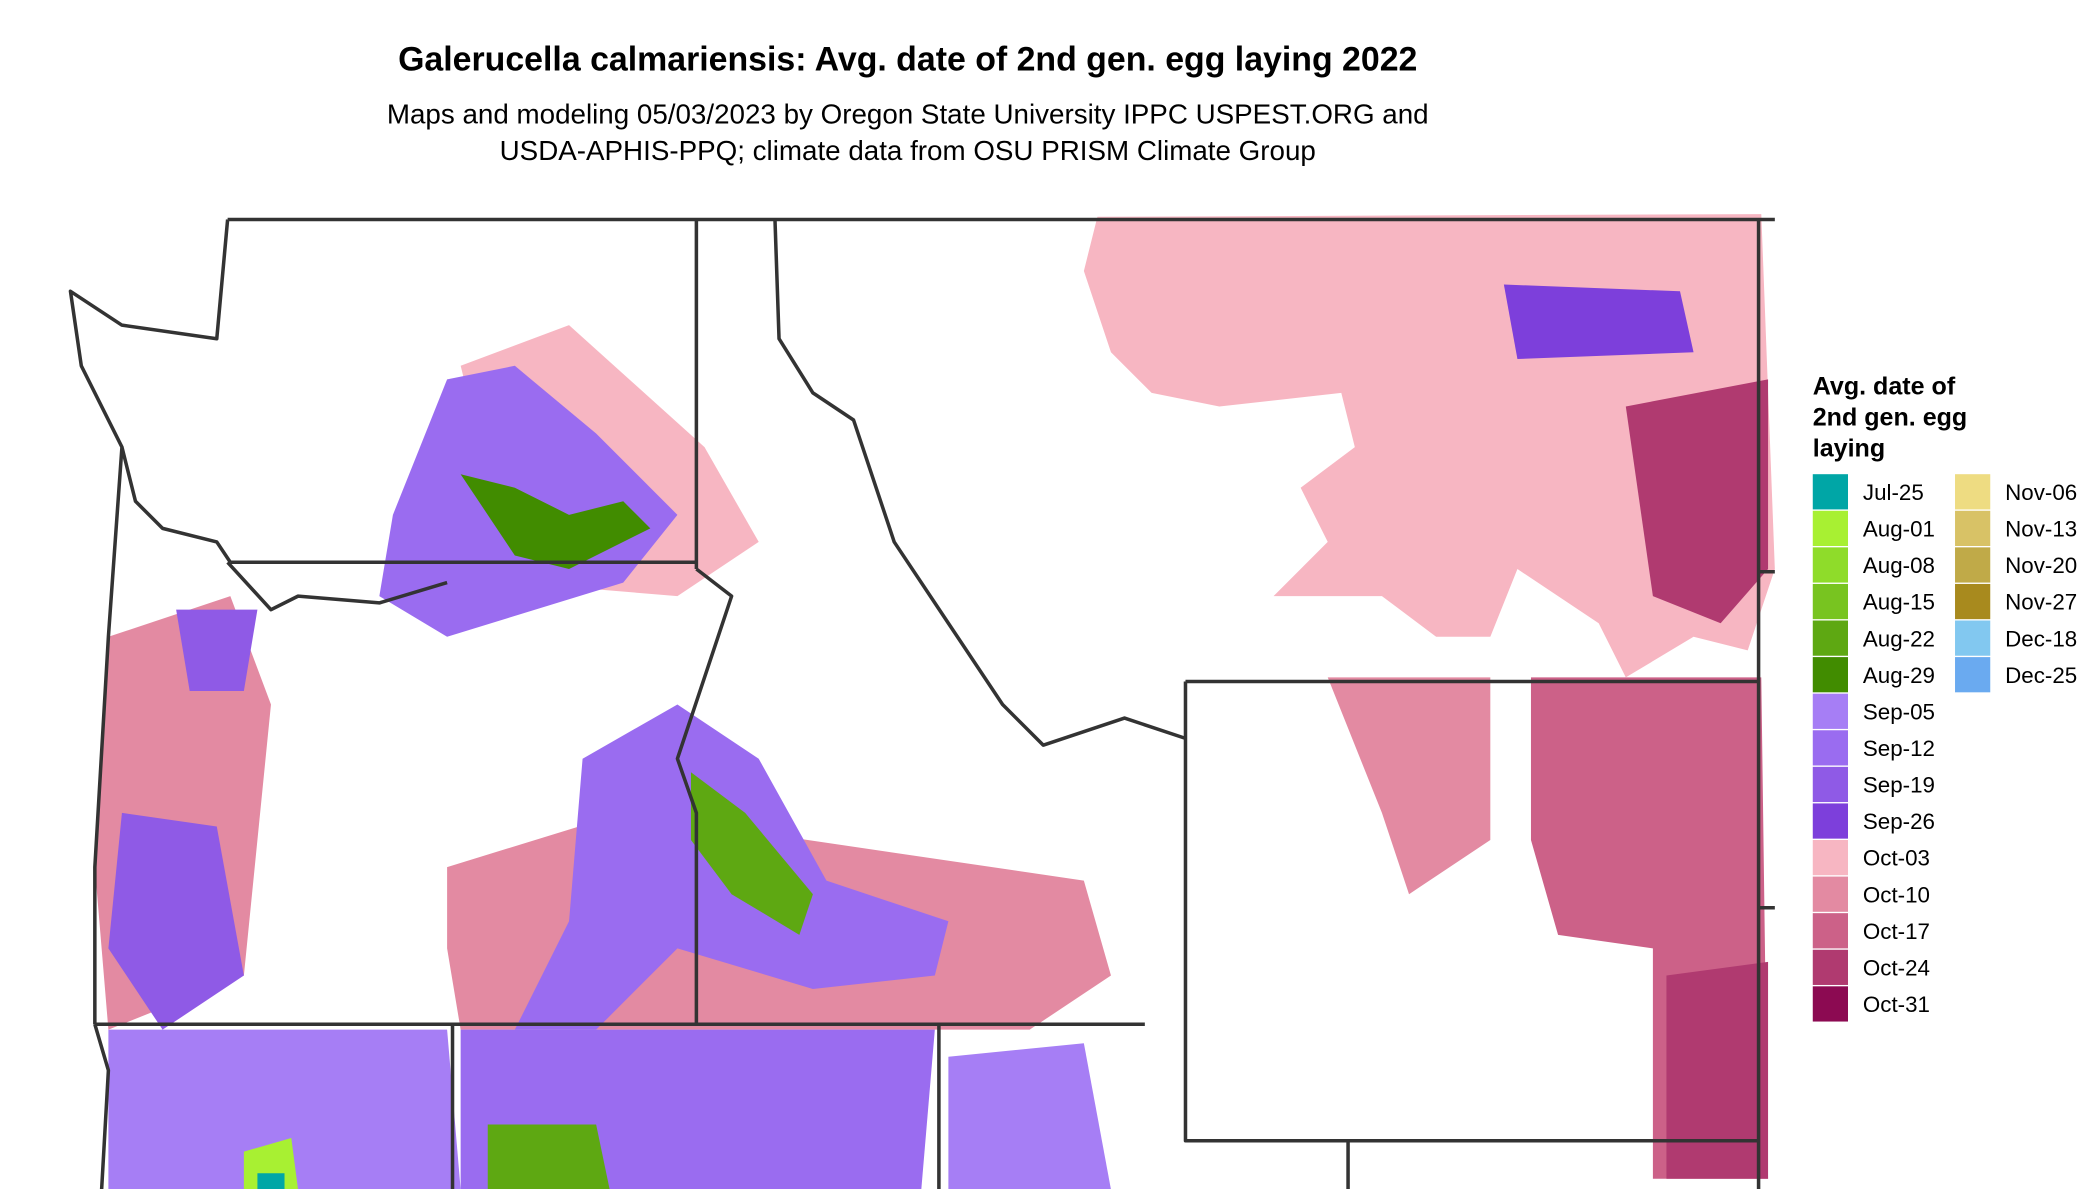 Image resolution: width=2100 pixels, height=1189 pixels. What do you see at coordinates (2041, 565) in the screenshot?
I see `legend-label: Nov-20` at bounding box center [2041, 565].